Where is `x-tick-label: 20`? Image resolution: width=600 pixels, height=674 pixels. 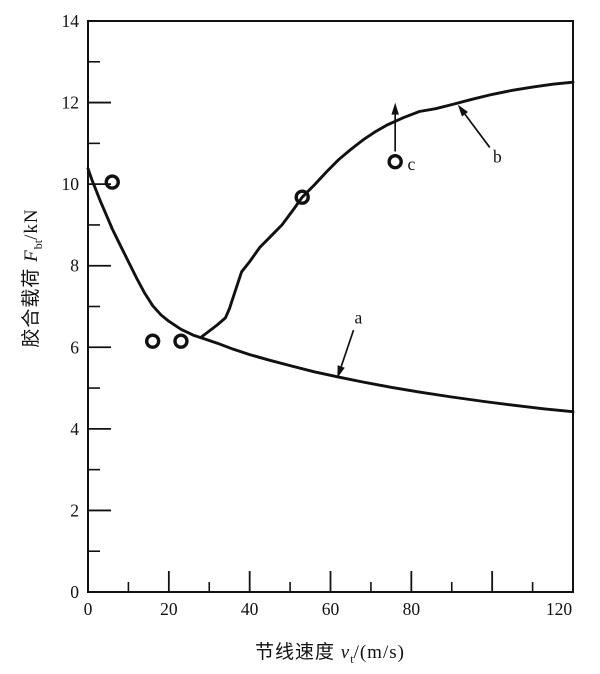 x-tick-label: 20 is located at coordinates (169, 609).